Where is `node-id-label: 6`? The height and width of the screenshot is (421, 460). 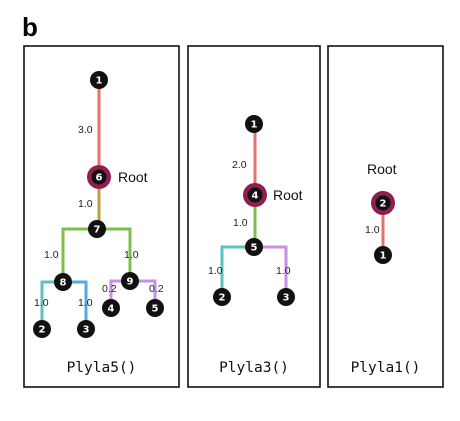 node-id-label: 6 is located at coordinates (99, 178).